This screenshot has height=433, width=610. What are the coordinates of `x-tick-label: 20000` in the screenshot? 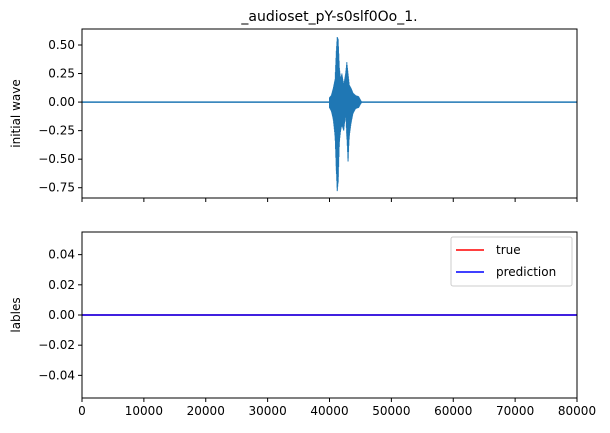 It's located at (206, 411).